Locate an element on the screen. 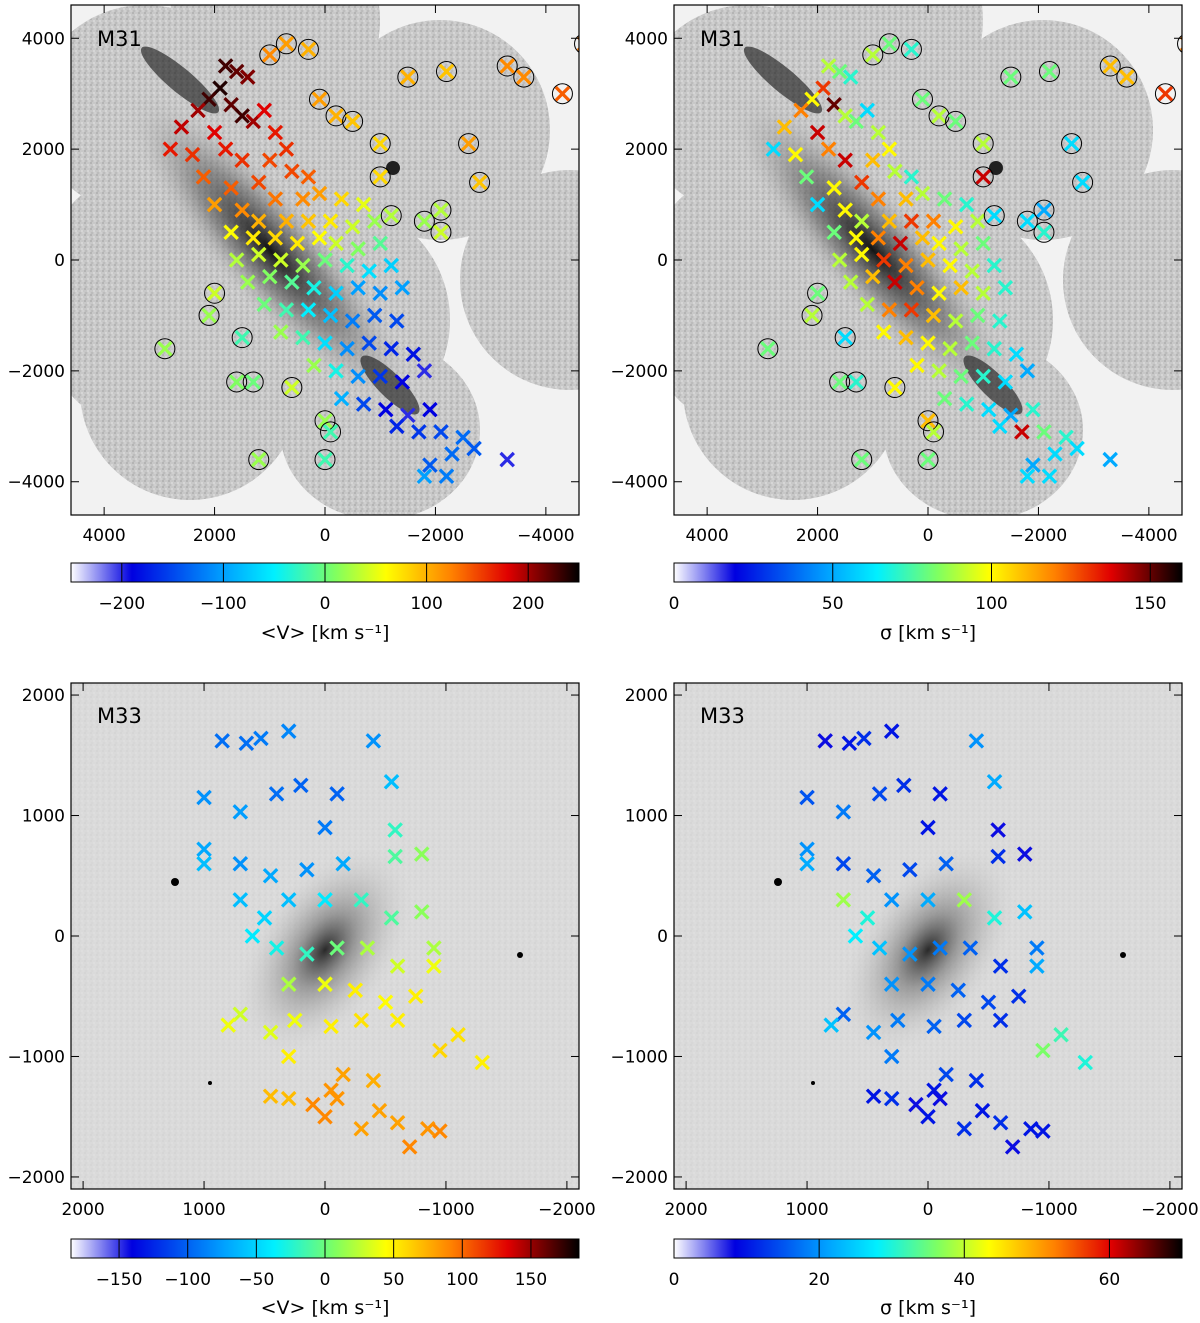  x-tick-label: 2000 is located at coordinates (214, 536).